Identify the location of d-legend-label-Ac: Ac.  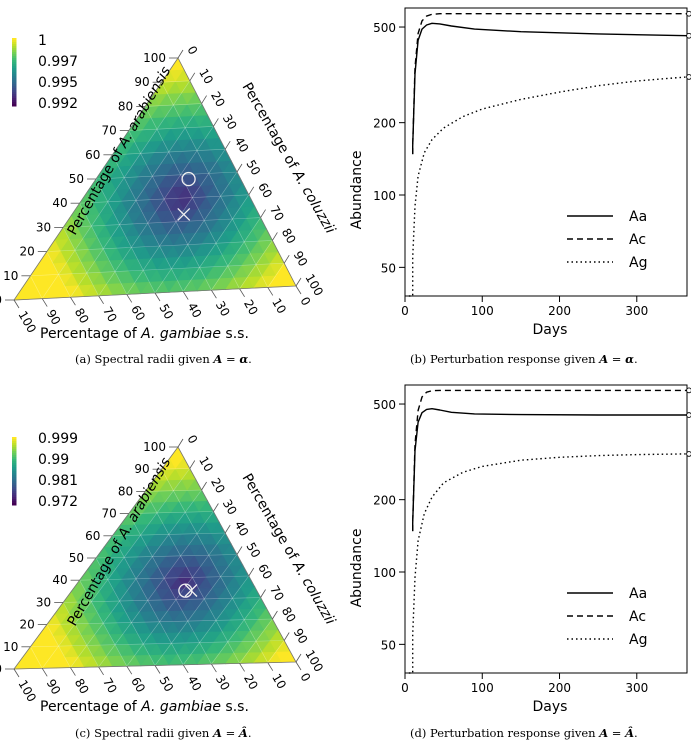
(637, 617).